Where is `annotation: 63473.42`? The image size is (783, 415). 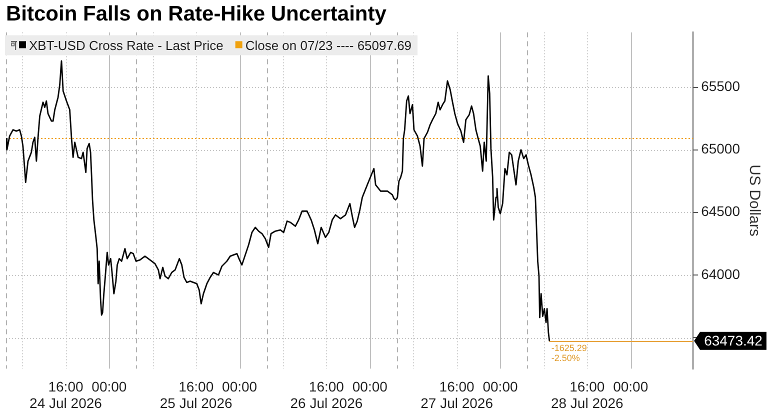 annotation: 63473.42 is located at coordinates (733, 340).